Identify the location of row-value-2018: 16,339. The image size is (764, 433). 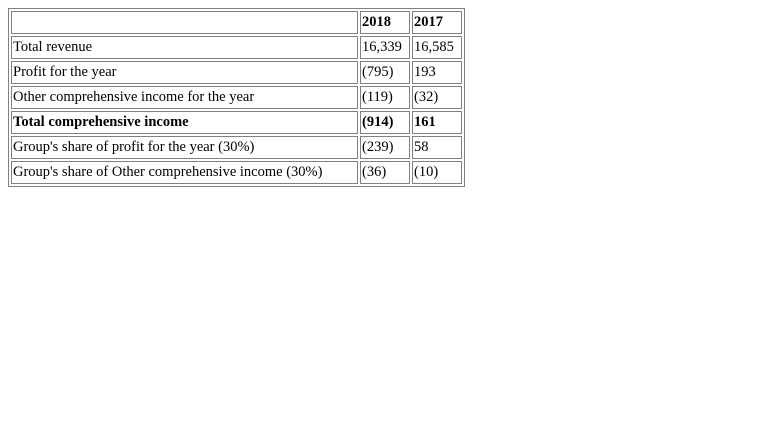
(385, 47).